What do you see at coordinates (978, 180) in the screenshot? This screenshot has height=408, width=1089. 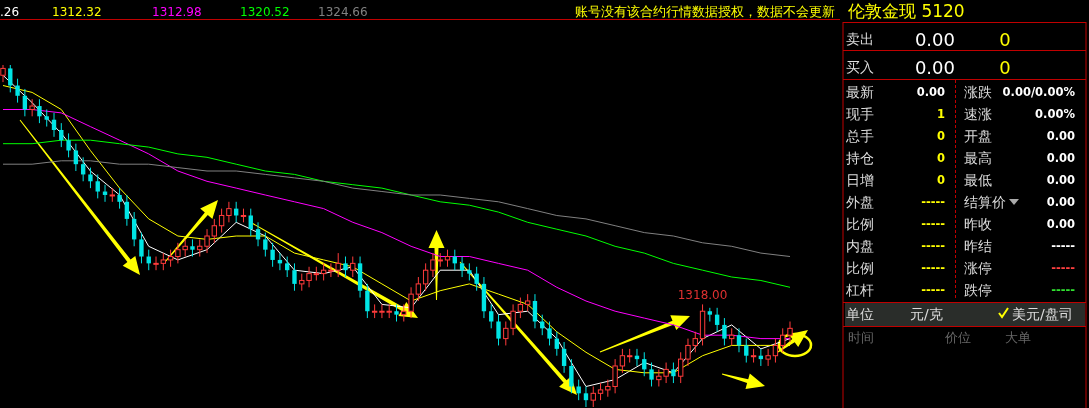 I see `text: 最低` at bounding box center [978, 180].